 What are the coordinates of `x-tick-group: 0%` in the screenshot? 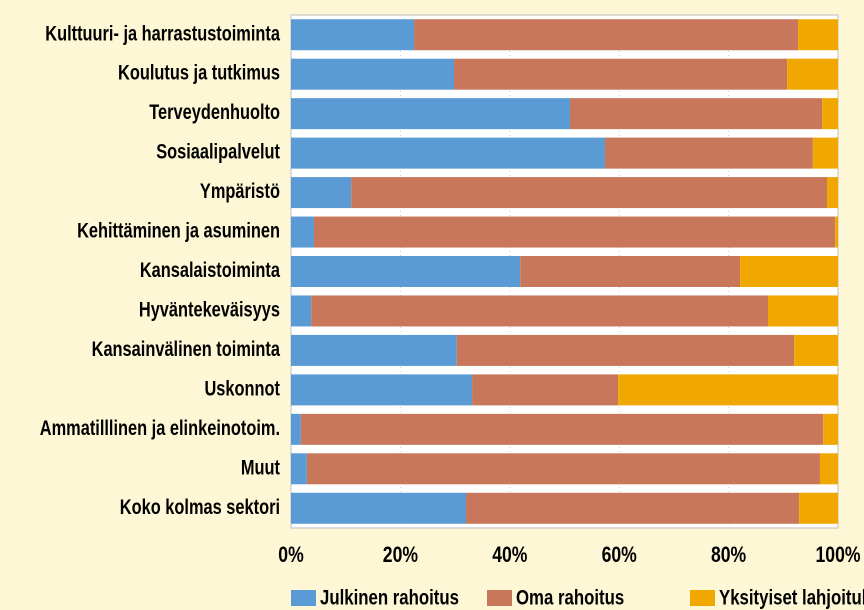 It's located at (291, 555).